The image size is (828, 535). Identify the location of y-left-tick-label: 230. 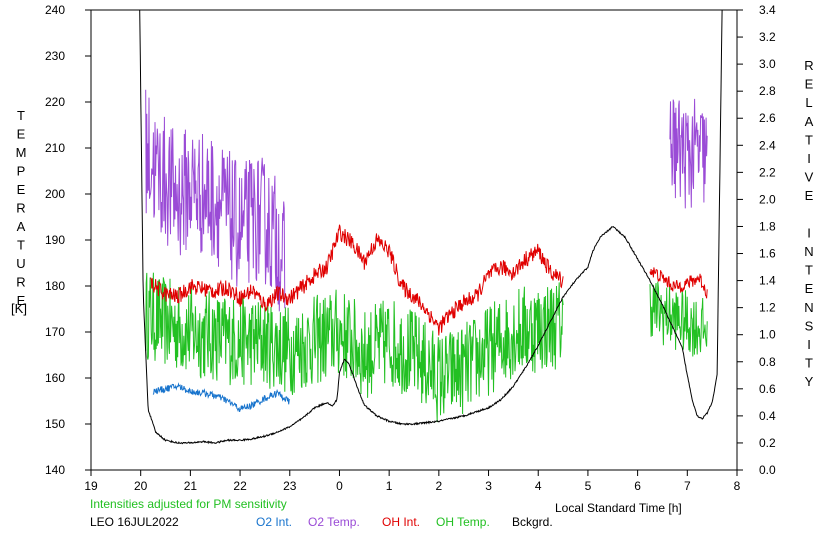
(55, 56).